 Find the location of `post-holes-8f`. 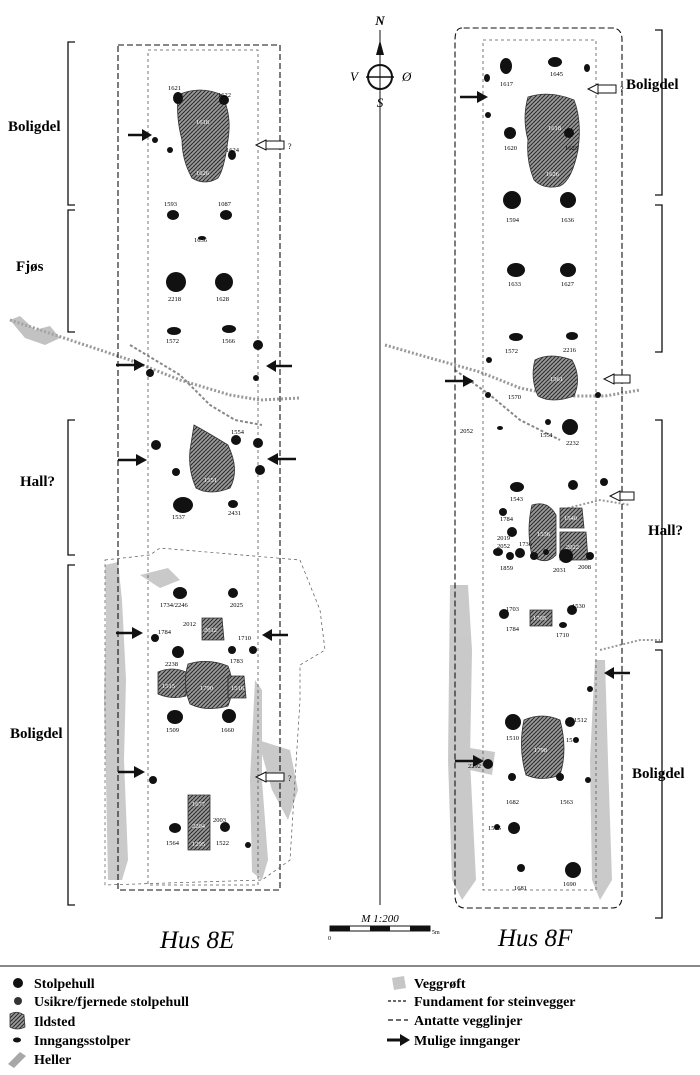

post-holes-8f is located at coordinates (545, 467).